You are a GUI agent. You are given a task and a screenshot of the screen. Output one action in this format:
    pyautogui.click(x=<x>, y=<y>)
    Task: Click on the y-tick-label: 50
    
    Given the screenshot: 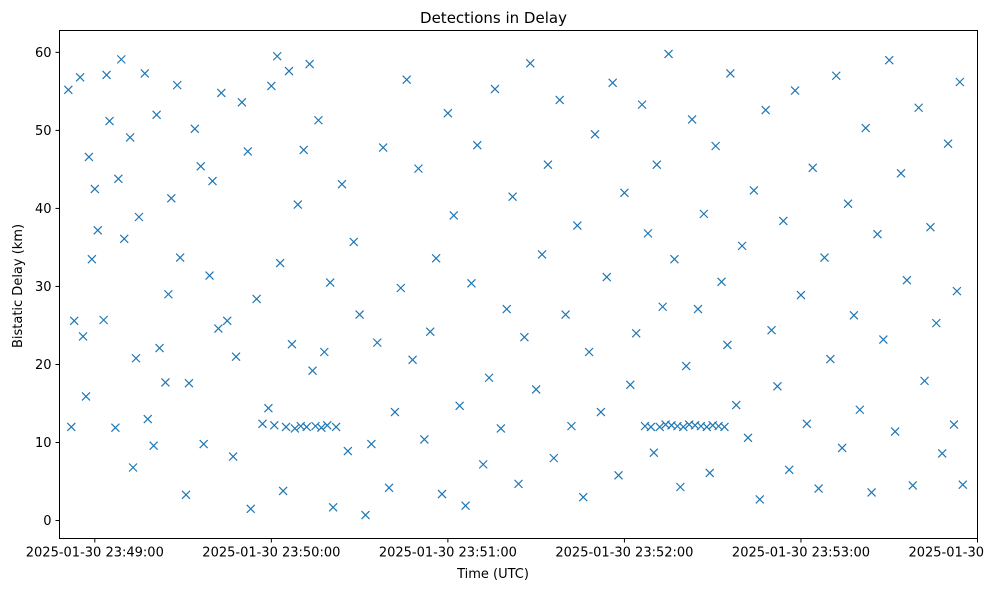 What is the action you would take?
    pyautogui.click(x=43, y=131)
    